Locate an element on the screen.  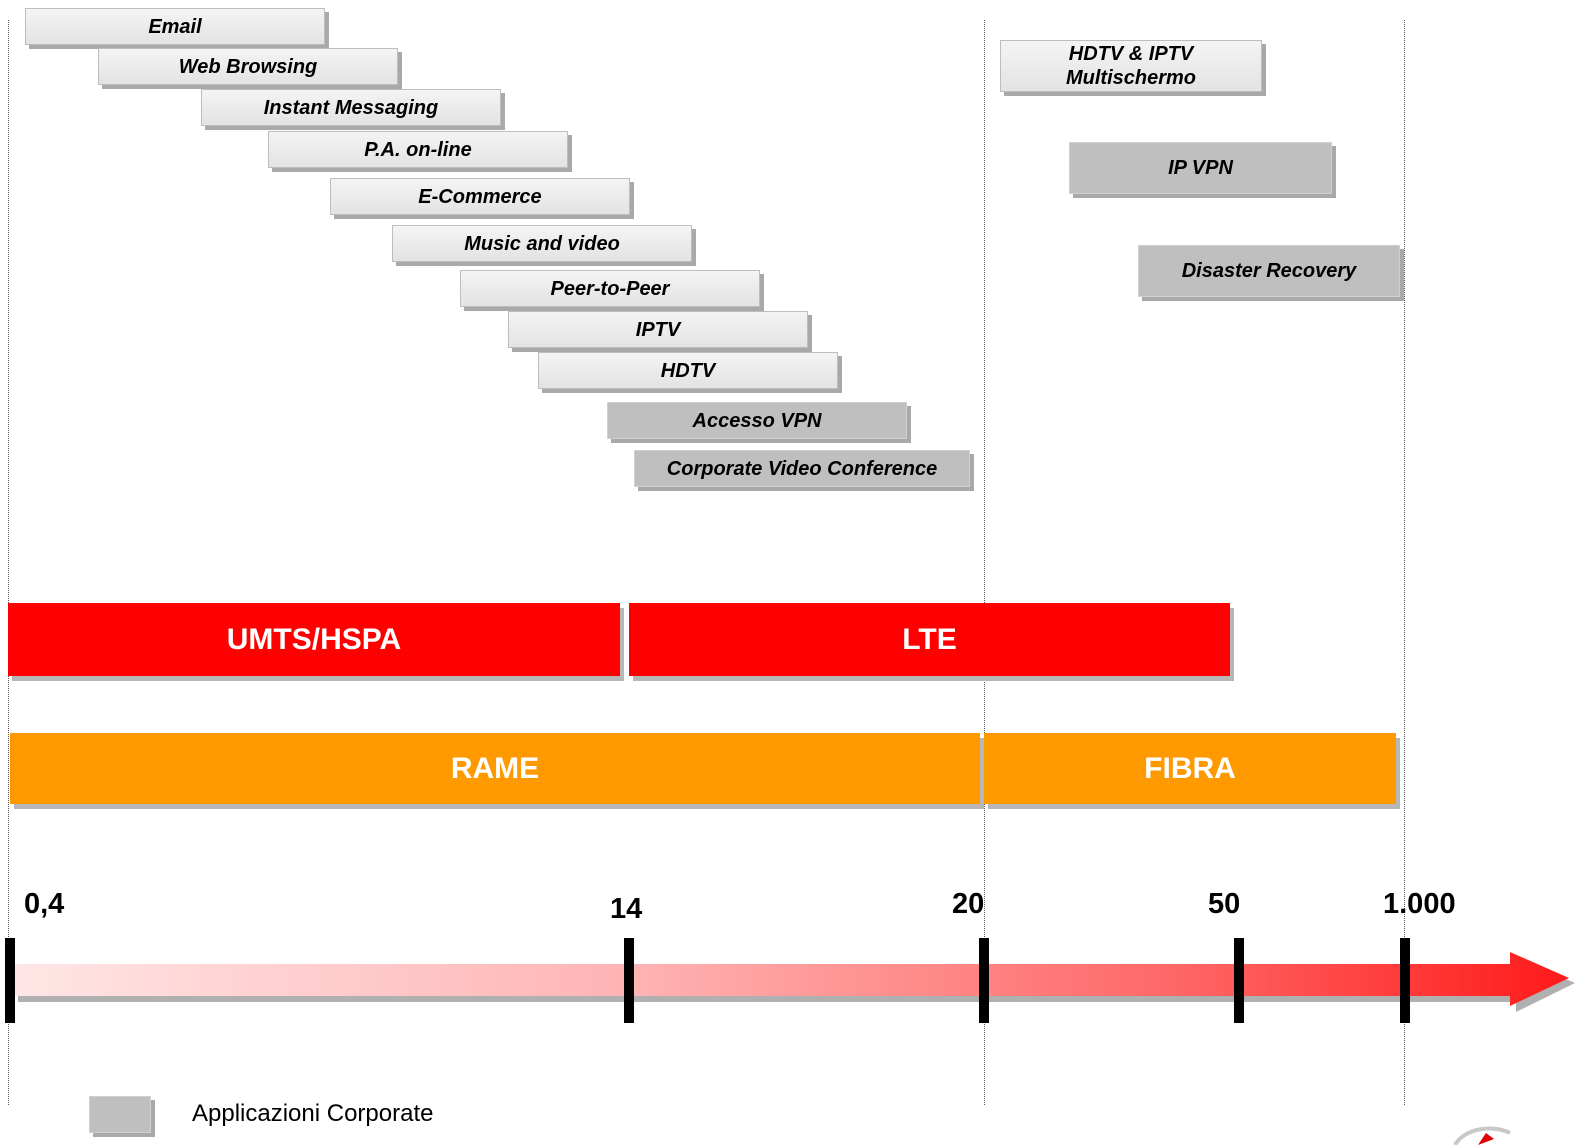
app-label: Peer-to-Peer is located at coordinates (610, 288).